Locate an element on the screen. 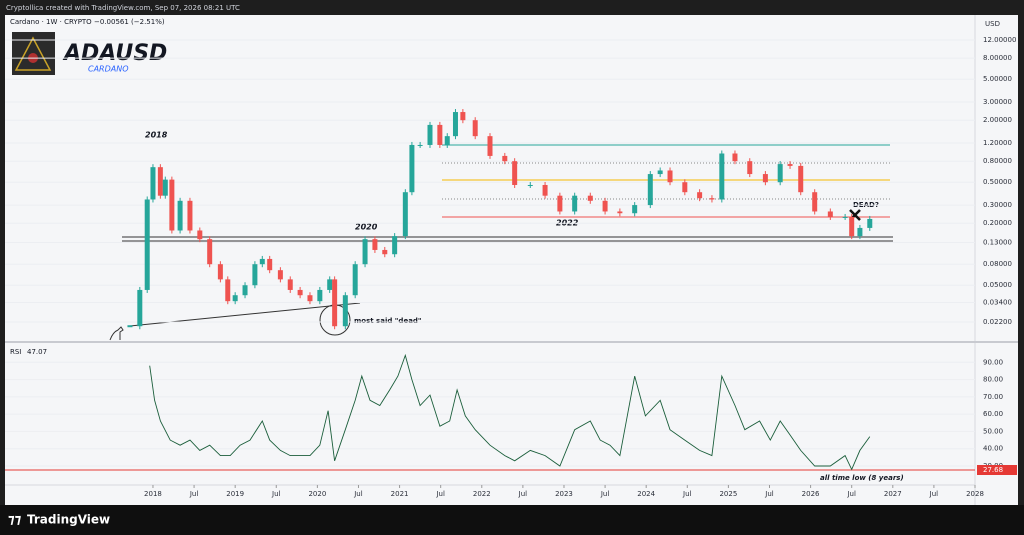  y-tick-label: 0.02200 is located at coordinates (997, 322).